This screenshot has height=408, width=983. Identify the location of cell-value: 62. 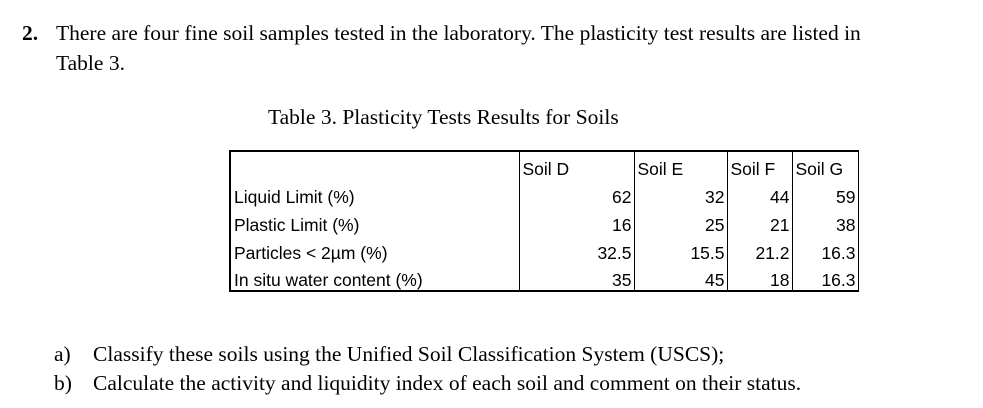
(577, 193).